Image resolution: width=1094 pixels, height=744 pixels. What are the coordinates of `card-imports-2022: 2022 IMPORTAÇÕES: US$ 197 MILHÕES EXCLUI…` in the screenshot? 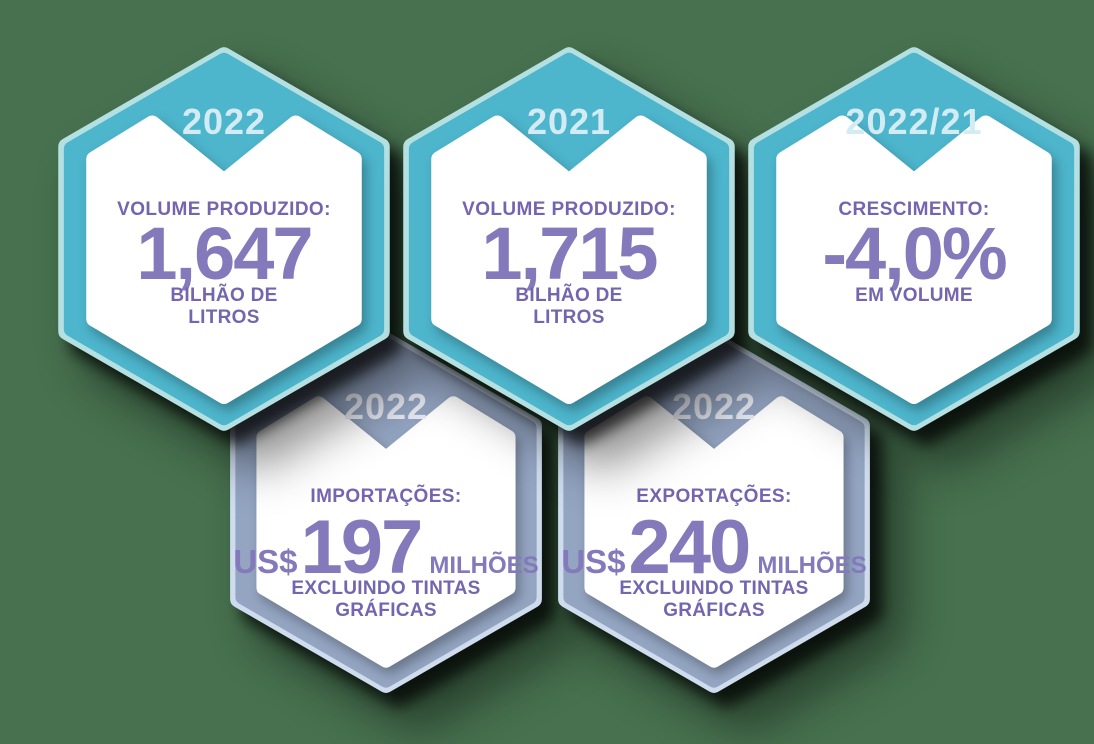 It's located at (386, 512).